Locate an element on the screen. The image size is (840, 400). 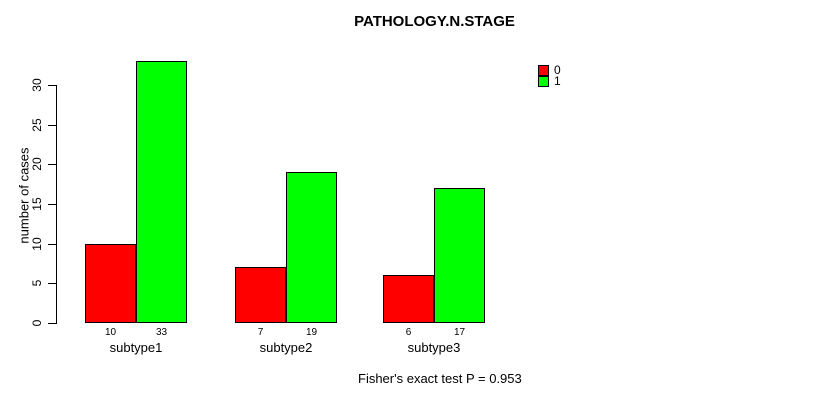
legend-item: 0 is located at coordinates (549, 70).